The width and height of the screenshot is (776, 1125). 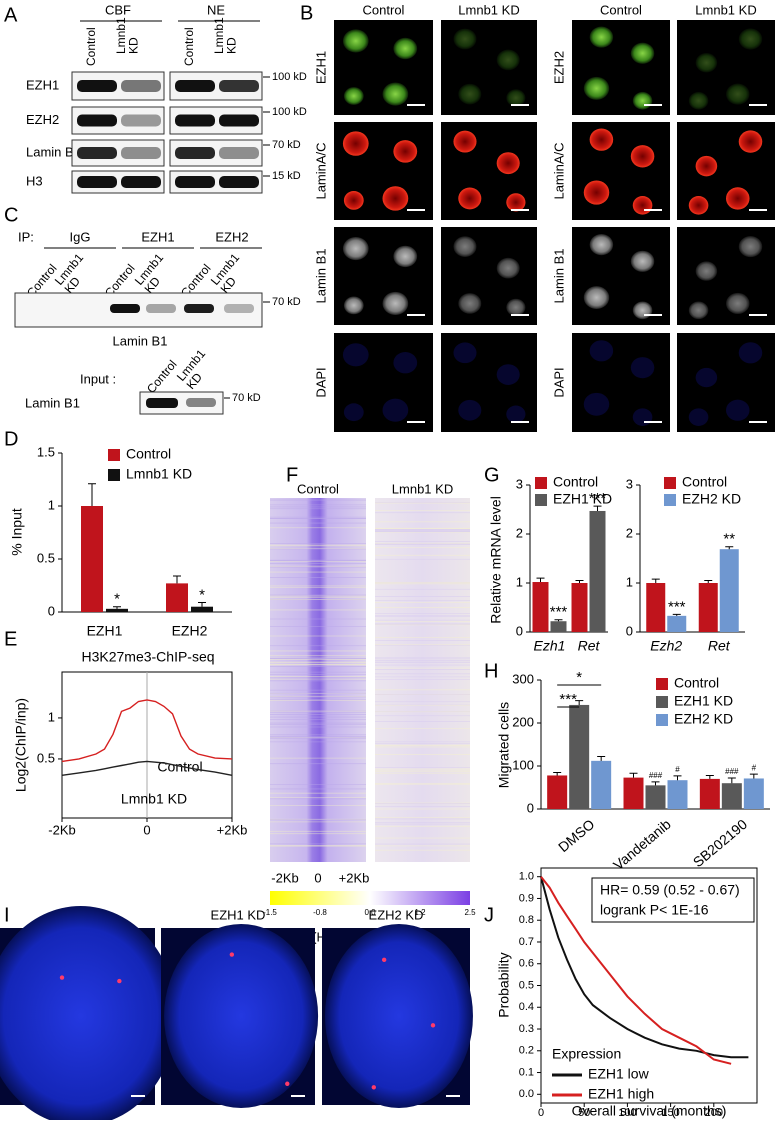 What do you see at coordinates (519, 630) in the screenshot?
I see `y-tick-label: 0` at bounding box center [519, 630].